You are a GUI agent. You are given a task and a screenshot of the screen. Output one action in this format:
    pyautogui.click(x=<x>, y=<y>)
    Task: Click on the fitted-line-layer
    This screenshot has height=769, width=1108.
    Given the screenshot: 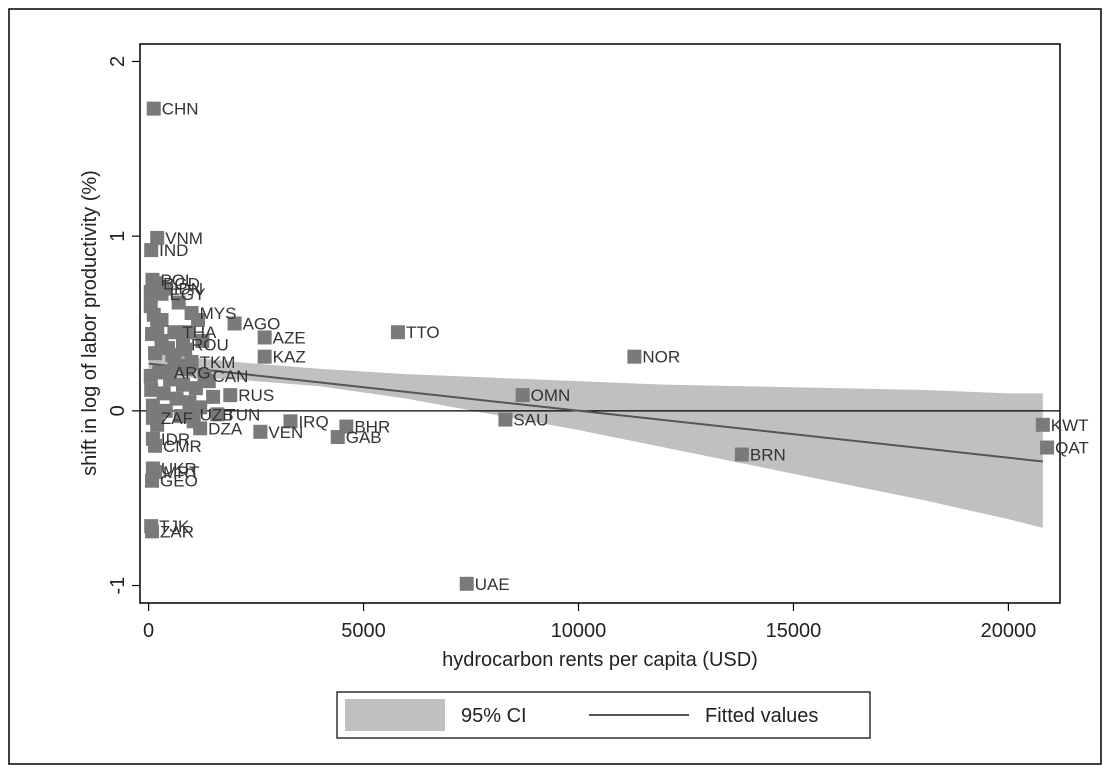 What is the action you would take?
    pyautogui.click(x=595, y=412)
    